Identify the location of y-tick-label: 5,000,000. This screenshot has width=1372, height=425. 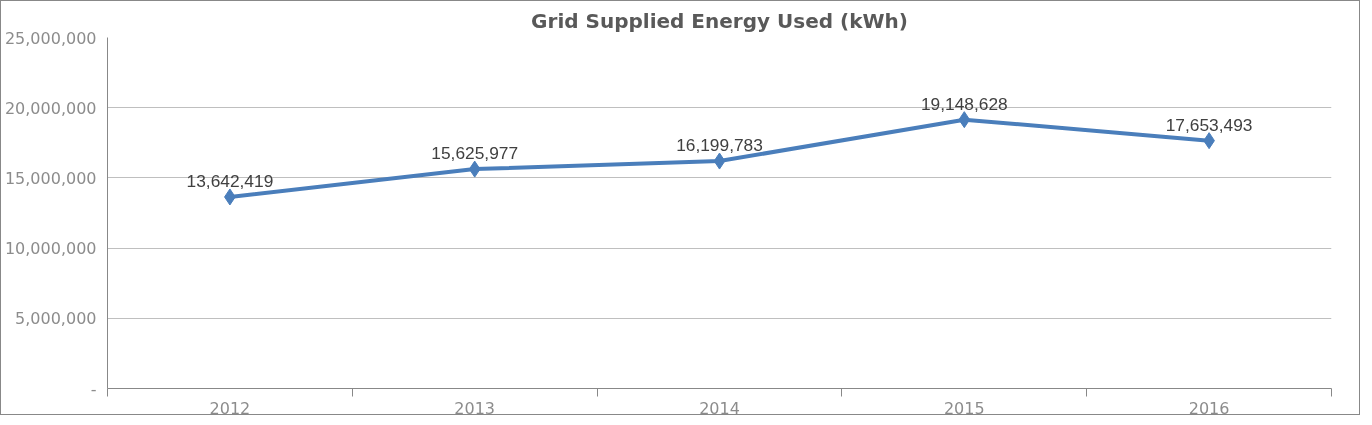
(56, 319).